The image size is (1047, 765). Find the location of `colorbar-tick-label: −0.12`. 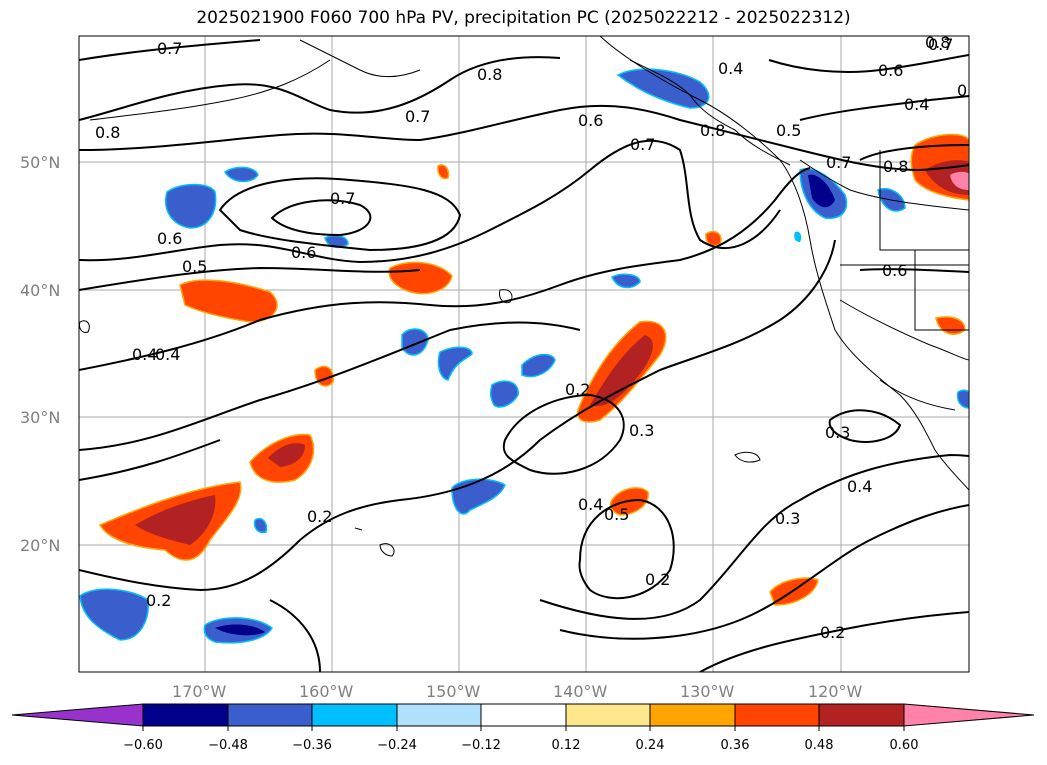

colorbar-tick-label: −0.12 is located at coordinates (481, 745).